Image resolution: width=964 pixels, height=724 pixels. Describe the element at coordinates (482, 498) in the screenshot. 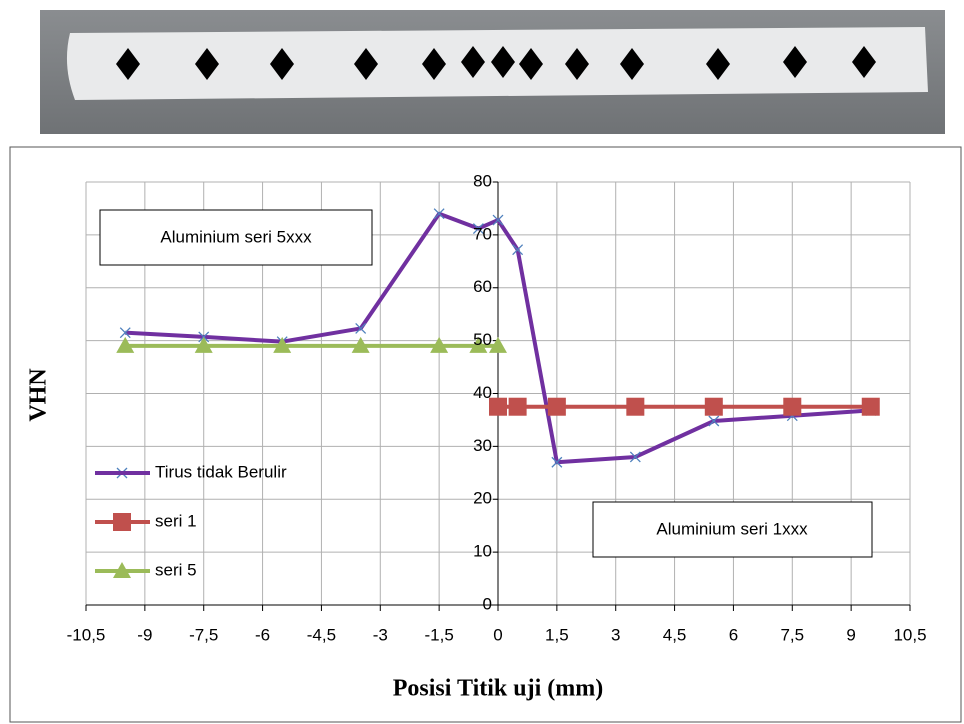

I see `y-tick-label: 20` at that location.